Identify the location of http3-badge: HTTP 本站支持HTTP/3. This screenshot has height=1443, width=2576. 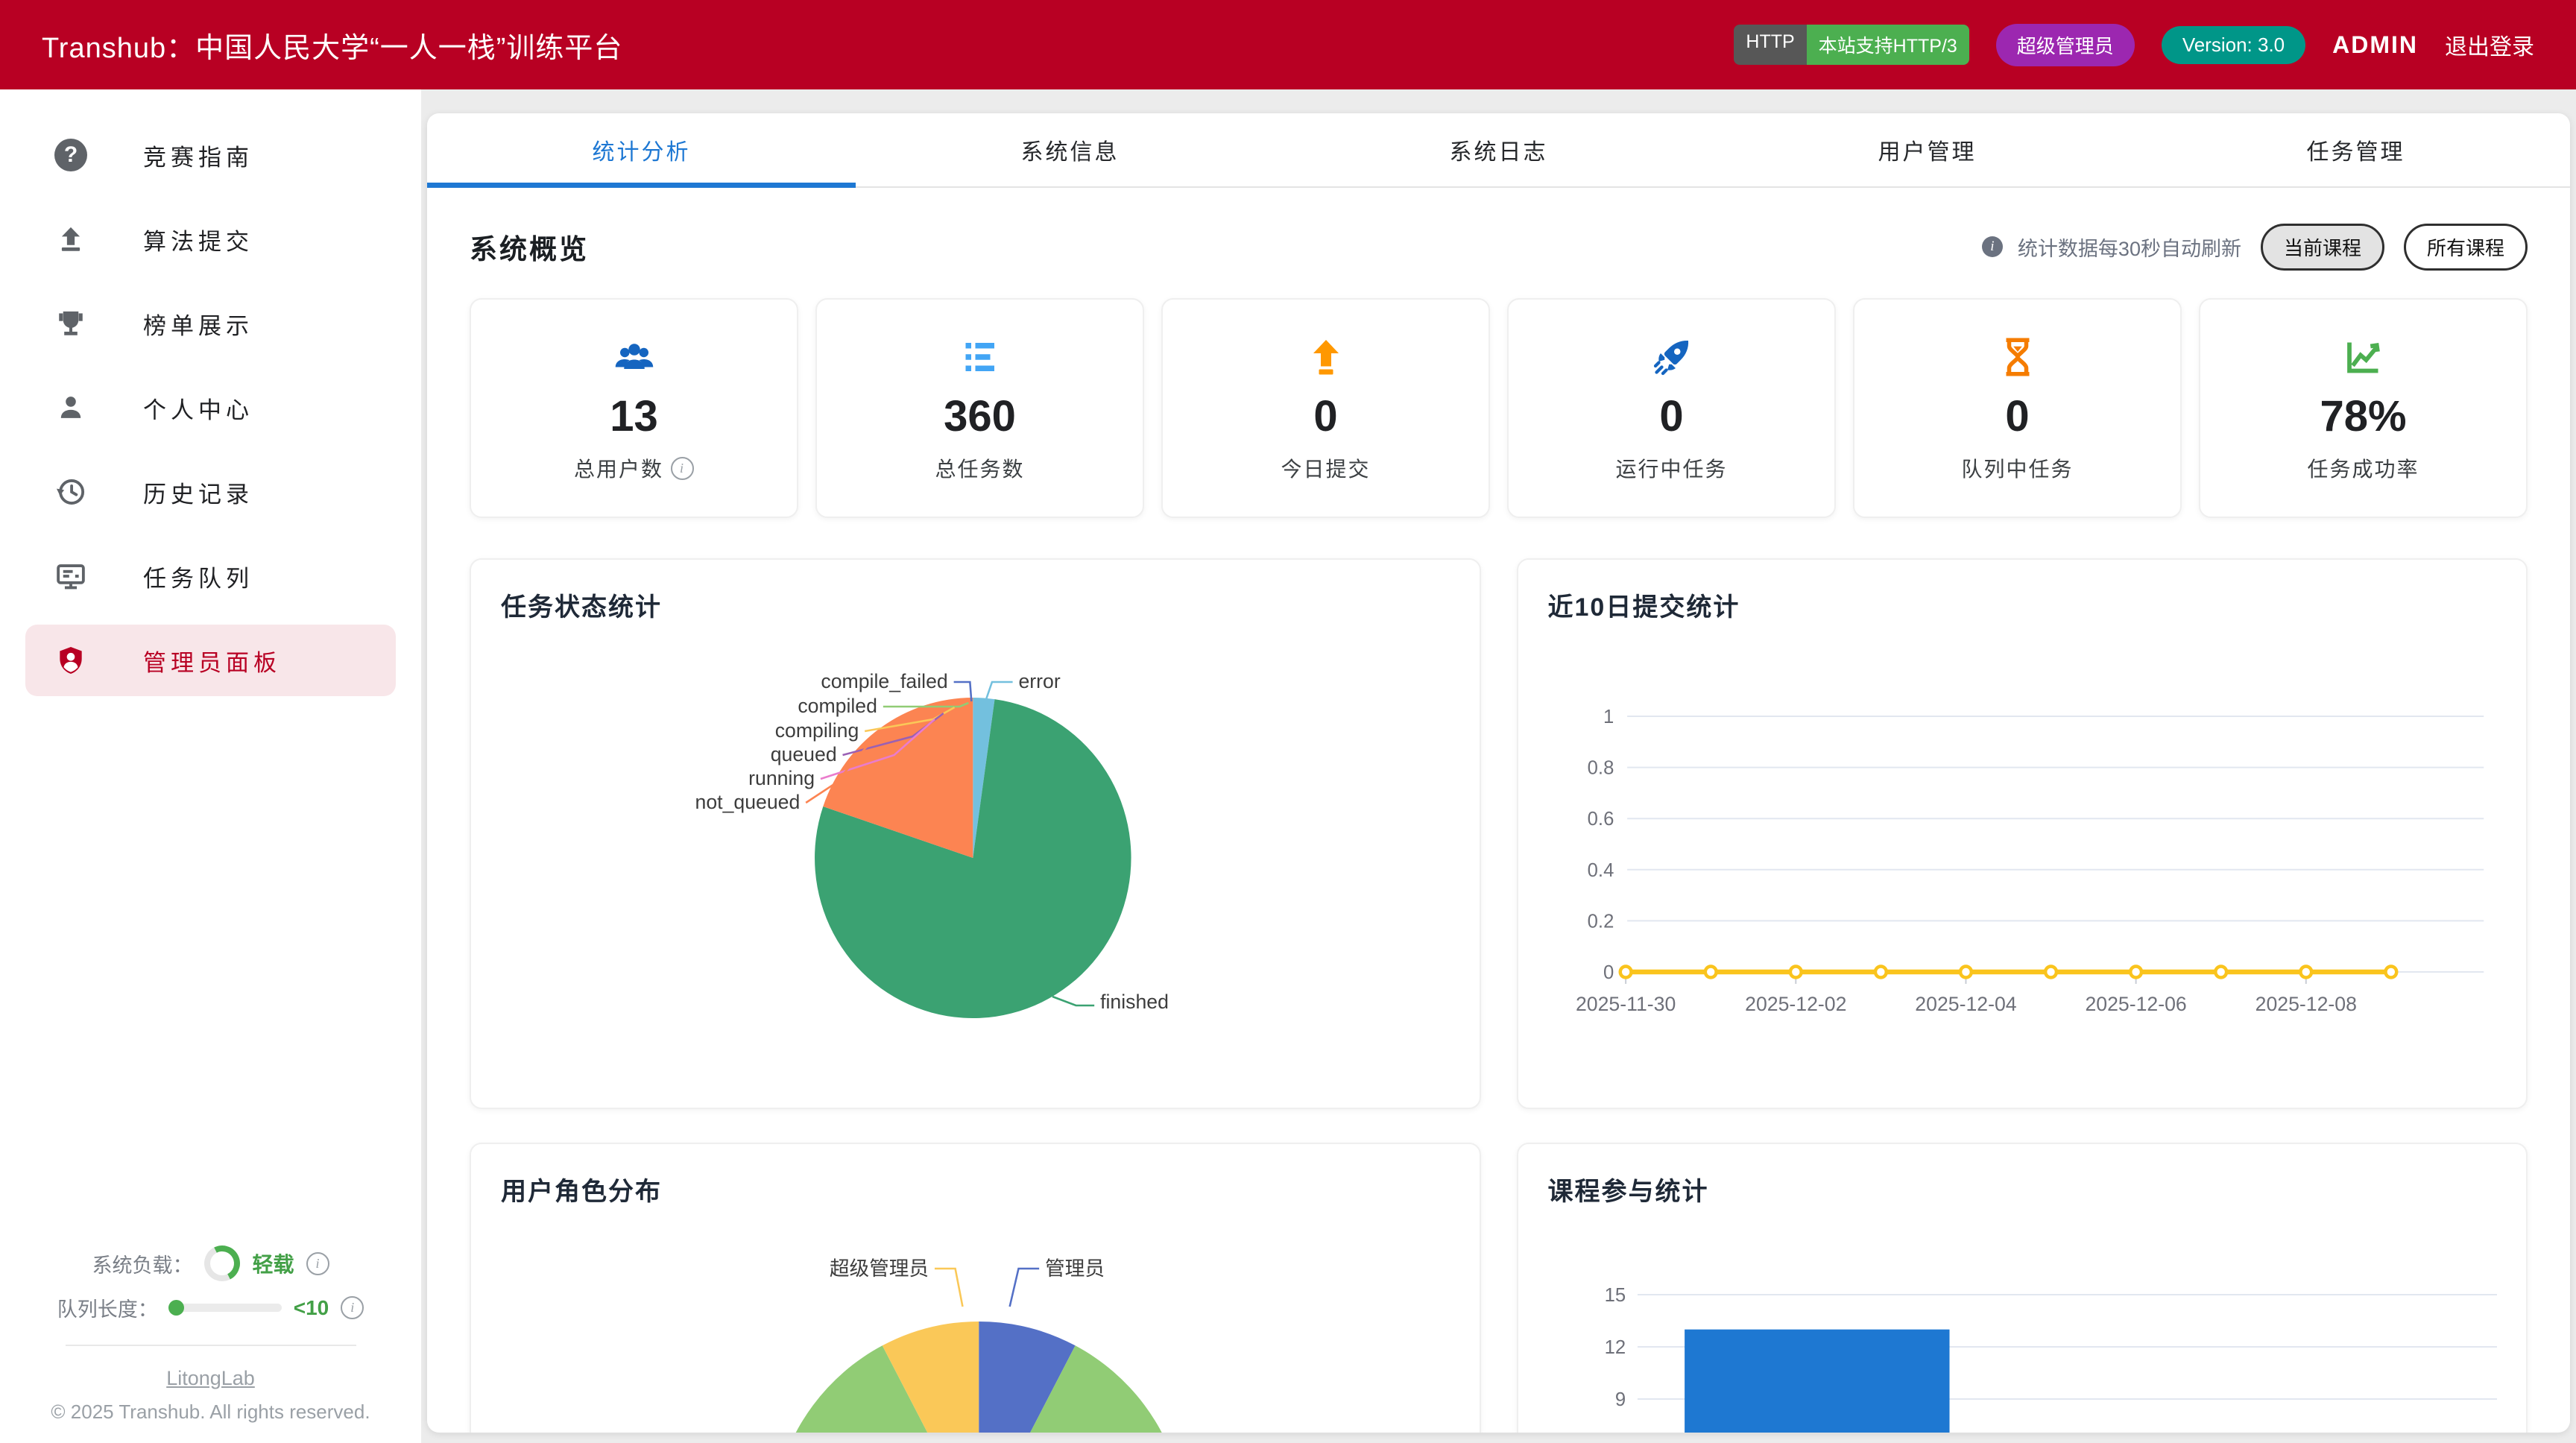
(1851, 45).